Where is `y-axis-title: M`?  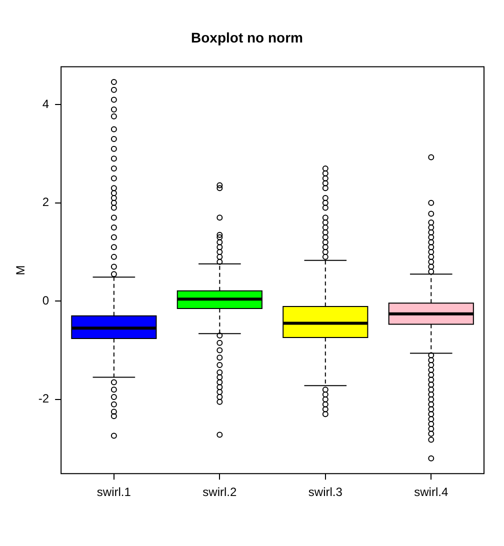 y-axis-title: M is located at coordinates (21, 270).